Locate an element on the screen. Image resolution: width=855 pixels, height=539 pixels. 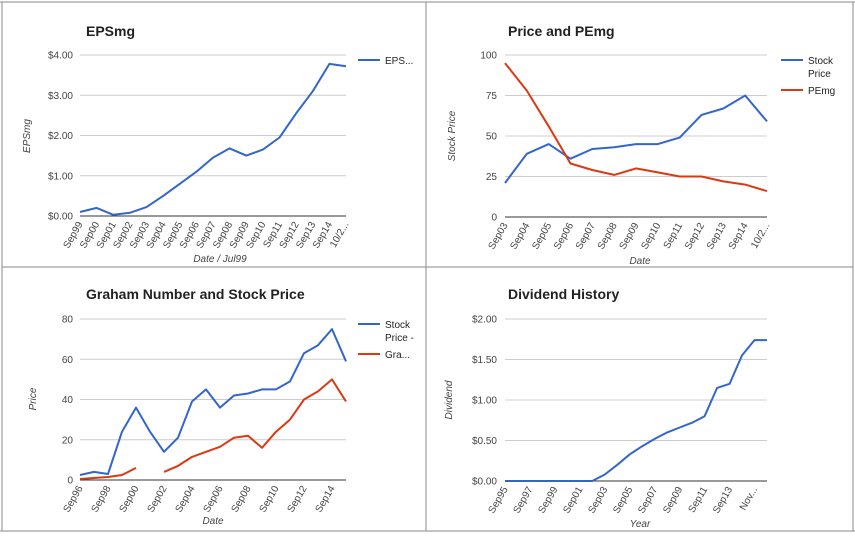
y-axis-label: EPSmg is located at coordinates (27, 136).